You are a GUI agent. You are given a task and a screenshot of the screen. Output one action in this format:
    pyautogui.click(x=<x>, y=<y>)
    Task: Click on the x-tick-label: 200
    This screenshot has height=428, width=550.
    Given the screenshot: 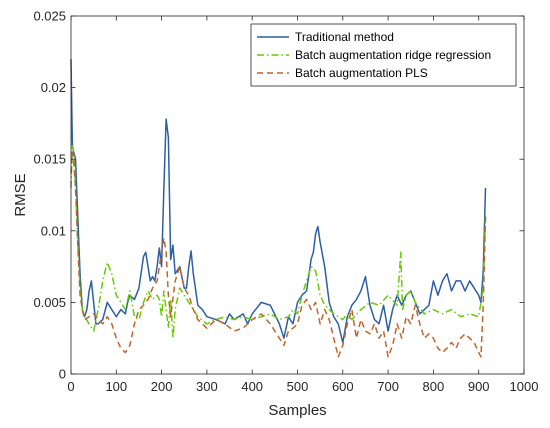 What is the action you would take?
    pyautogui.click(x=162, y=386)
    